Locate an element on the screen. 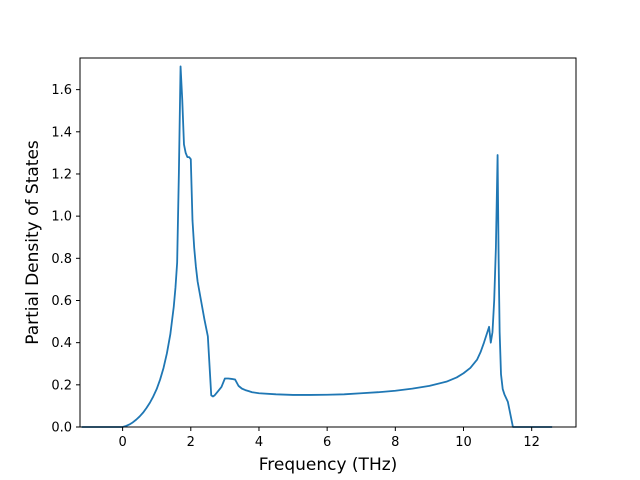 This screenshot has height=480, width=640. y-axis-ticks: 0.0 0.2 0.4 0.6 0.8 1.0 1.2 1.4 1.6 is located at coordinates (65, 259).